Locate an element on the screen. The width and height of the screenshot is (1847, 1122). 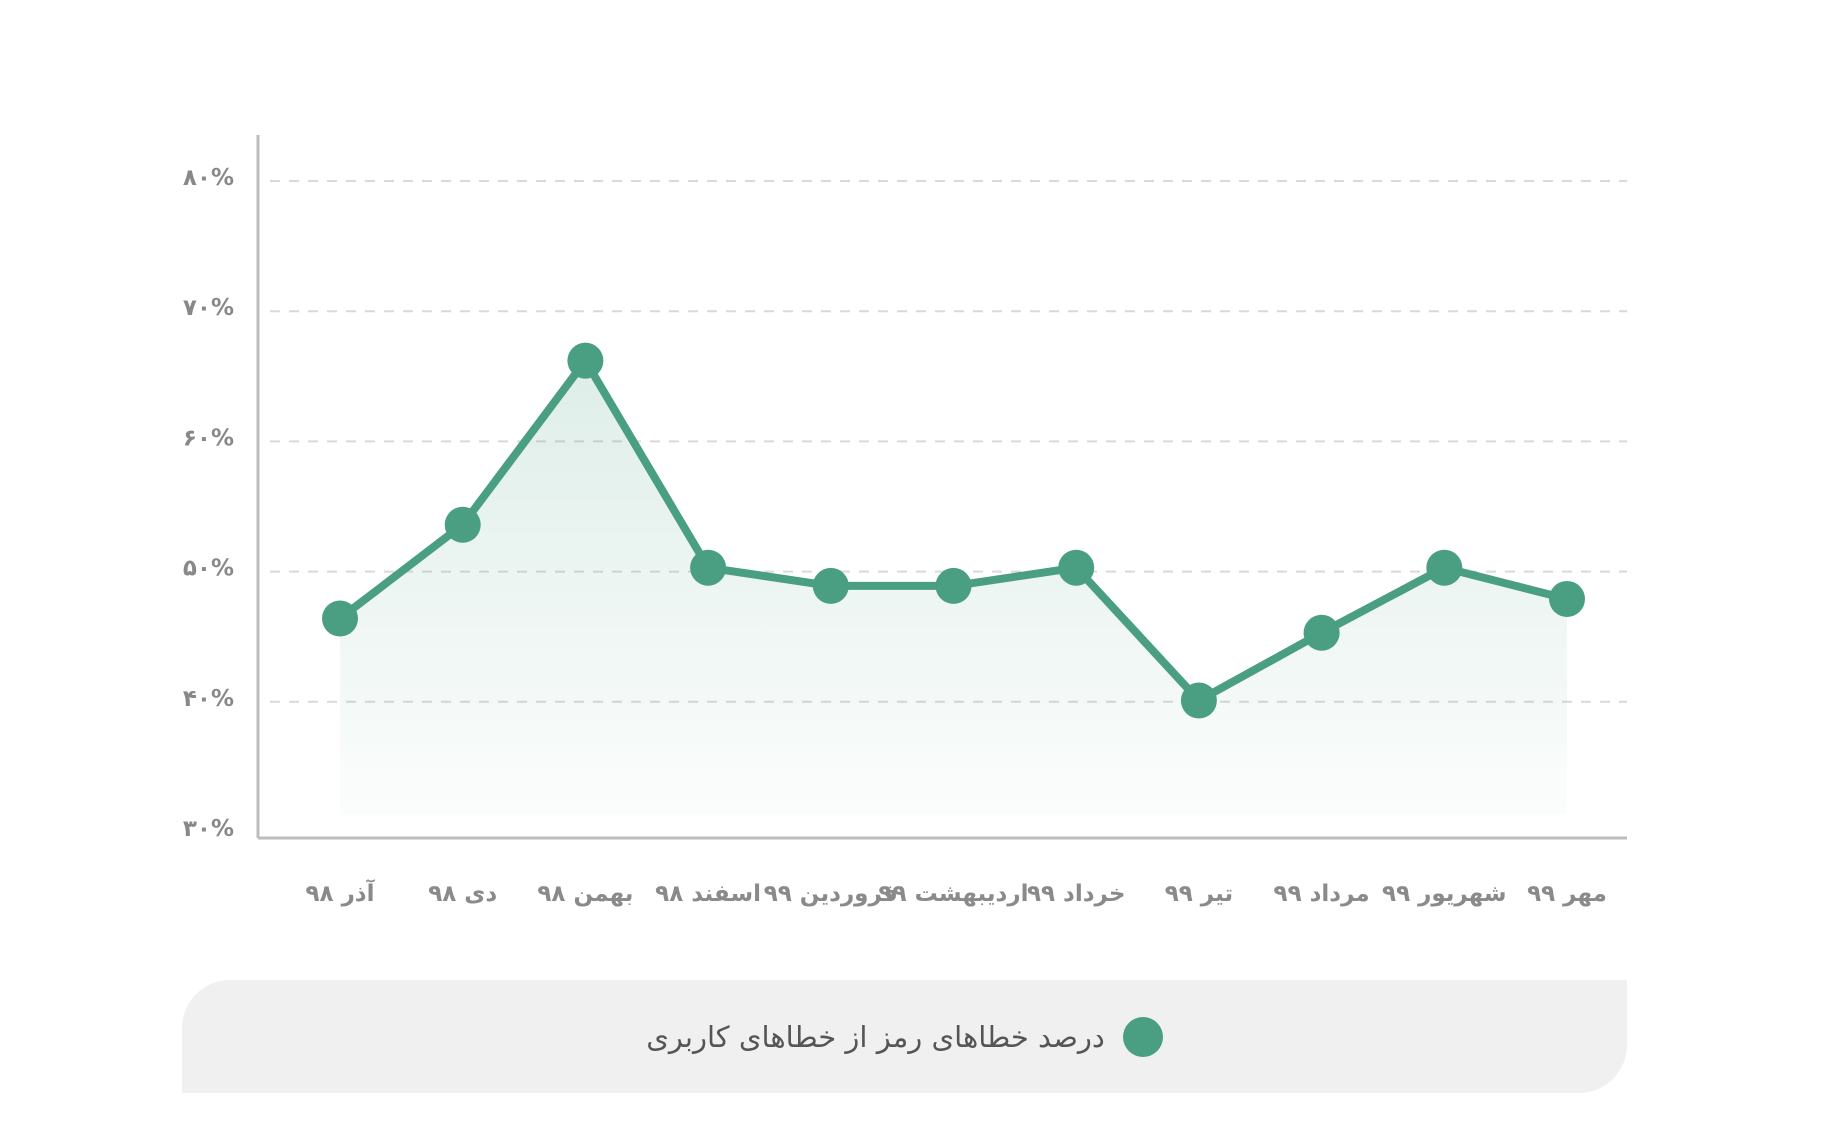
x-tick-label: بهمن ۹۸ is located at coordinates (585, 894).